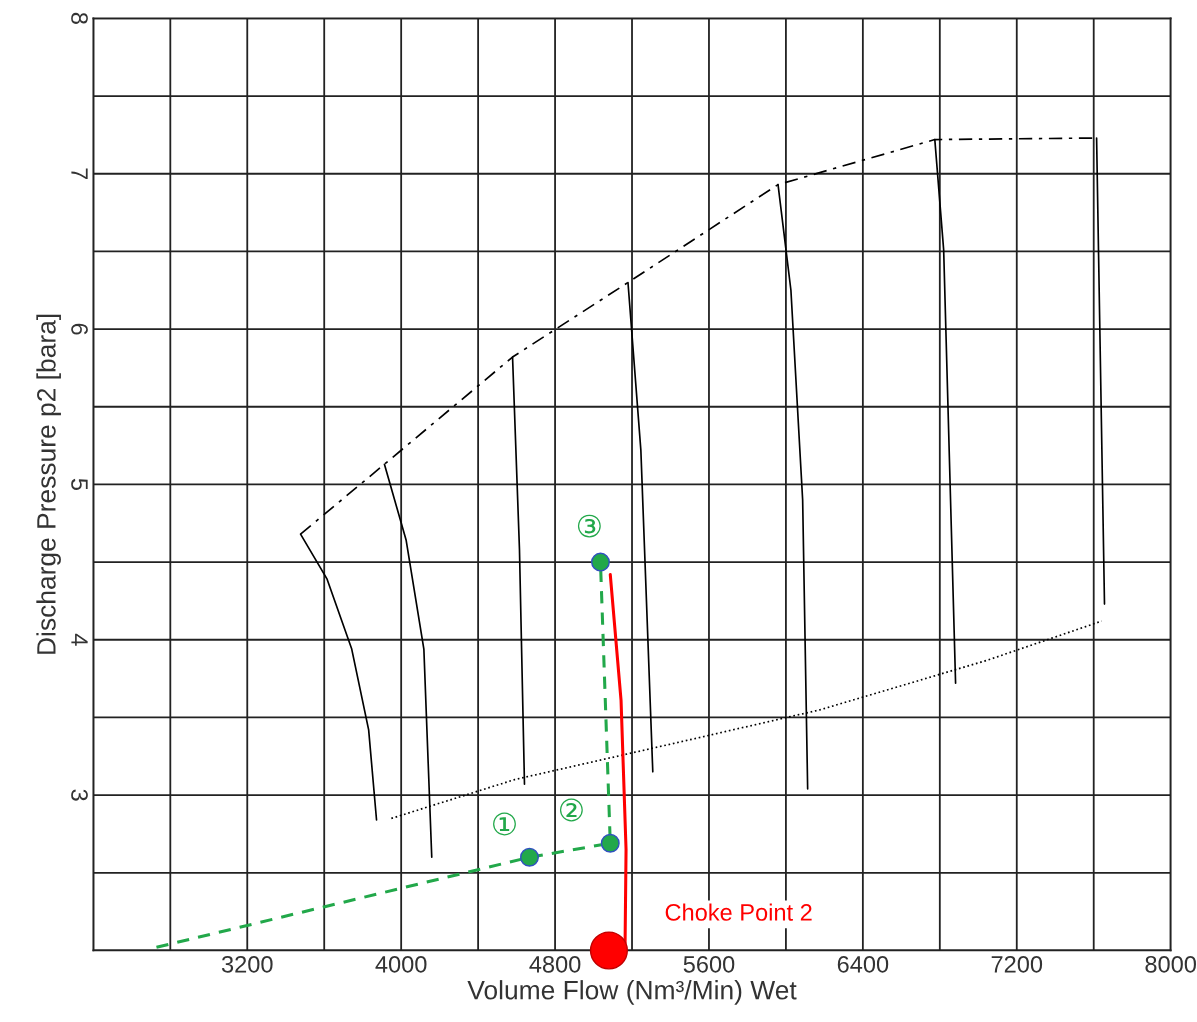  Describe the element at coordinates (571, 810) in the screenshot. I see `annotation: ②` at that location.